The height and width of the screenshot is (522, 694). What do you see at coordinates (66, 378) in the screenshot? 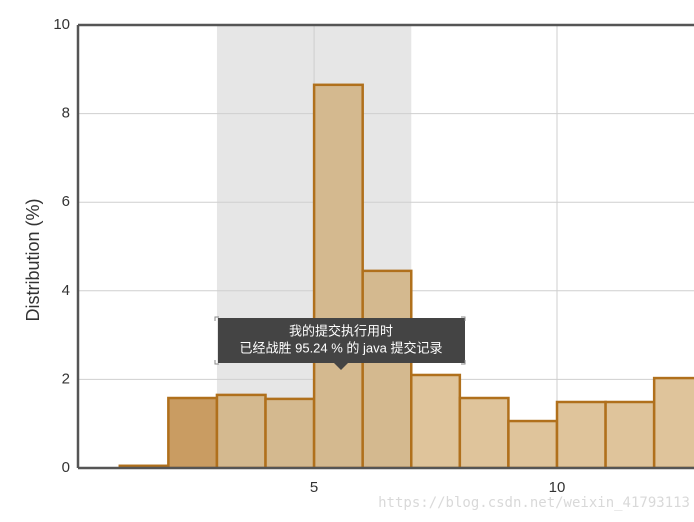
I see `y-tick-label: 2` at bounding box center [66, 378].